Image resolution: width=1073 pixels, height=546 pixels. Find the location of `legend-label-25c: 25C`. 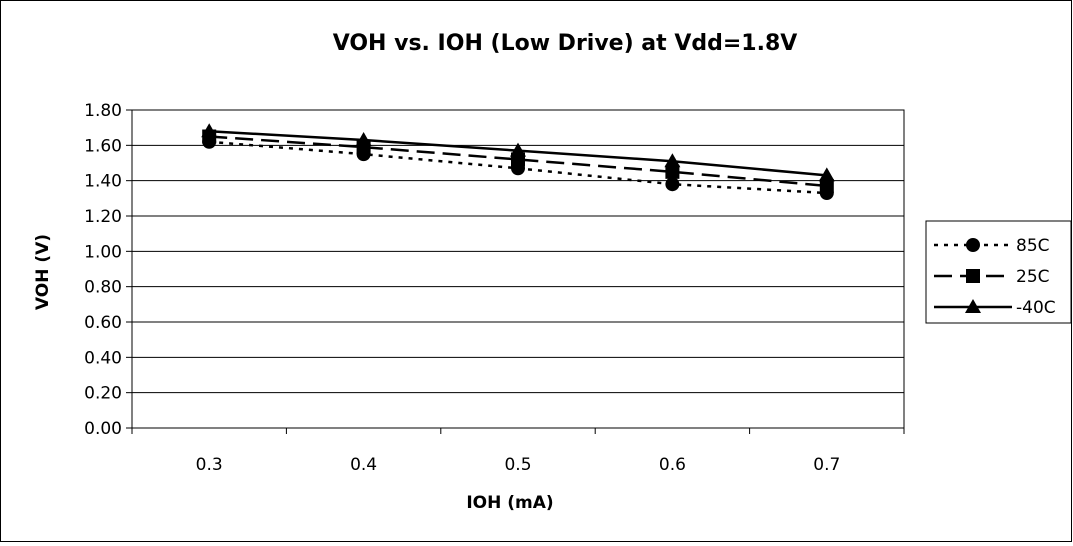

legend-label-25c: 25C is located at coordinates (1033, 277).